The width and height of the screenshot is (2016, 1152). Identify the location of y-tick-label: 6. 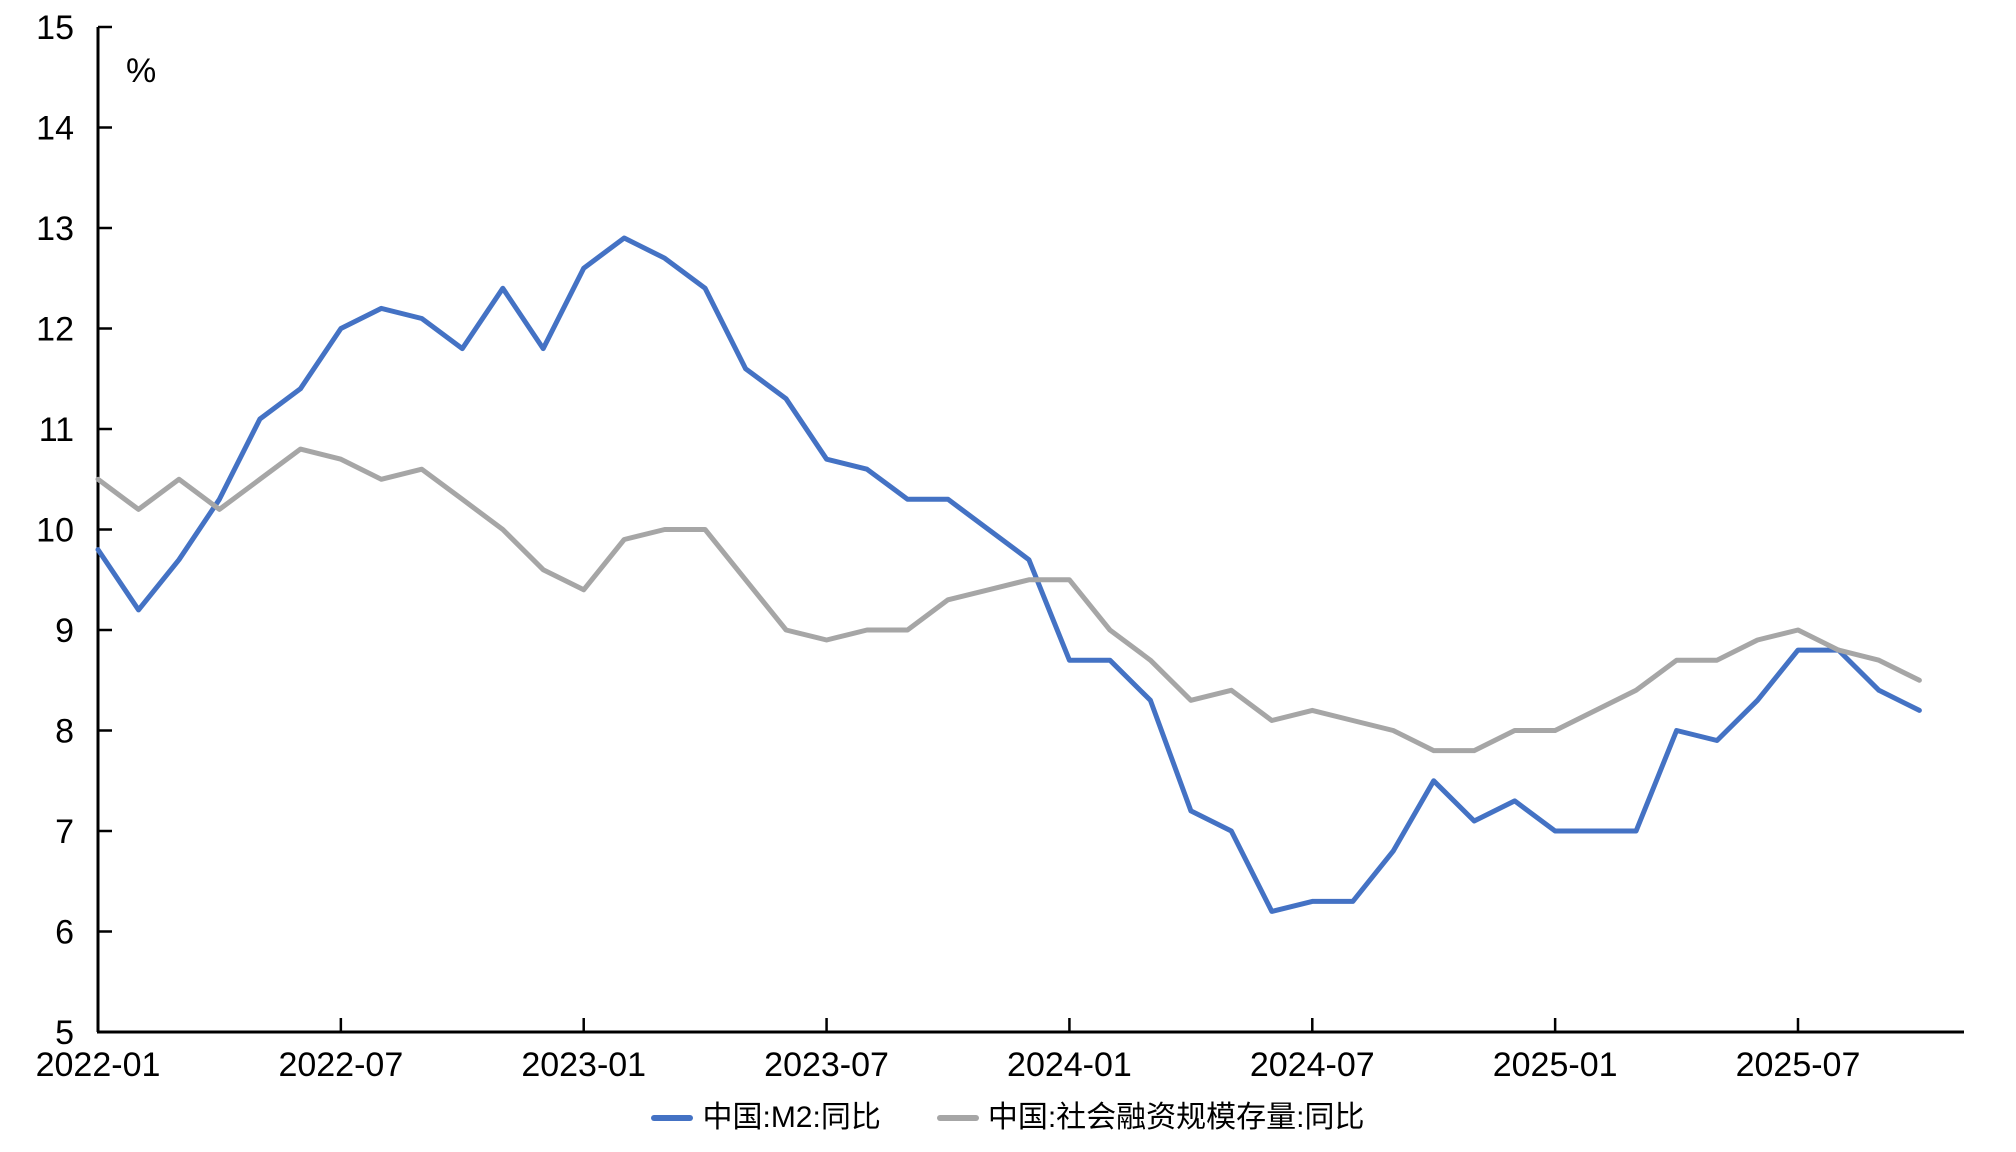
(64, 933).